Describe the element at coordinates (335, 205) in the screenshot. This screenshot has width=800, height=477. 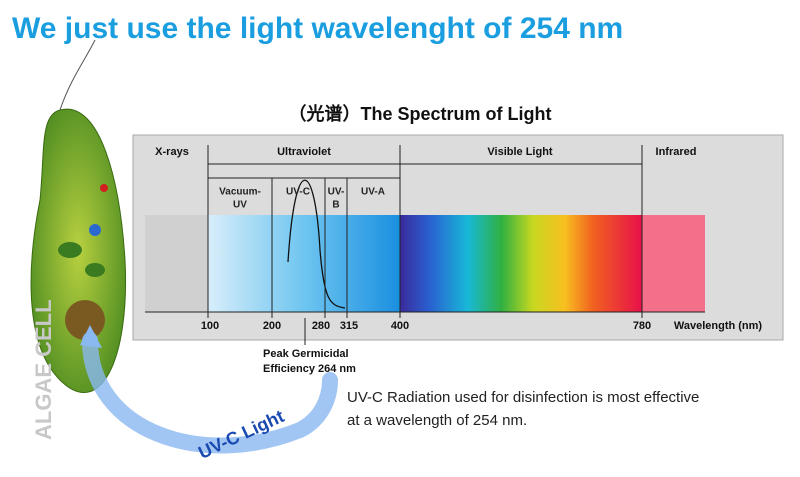
I see `uv-band-label: B` at that location.